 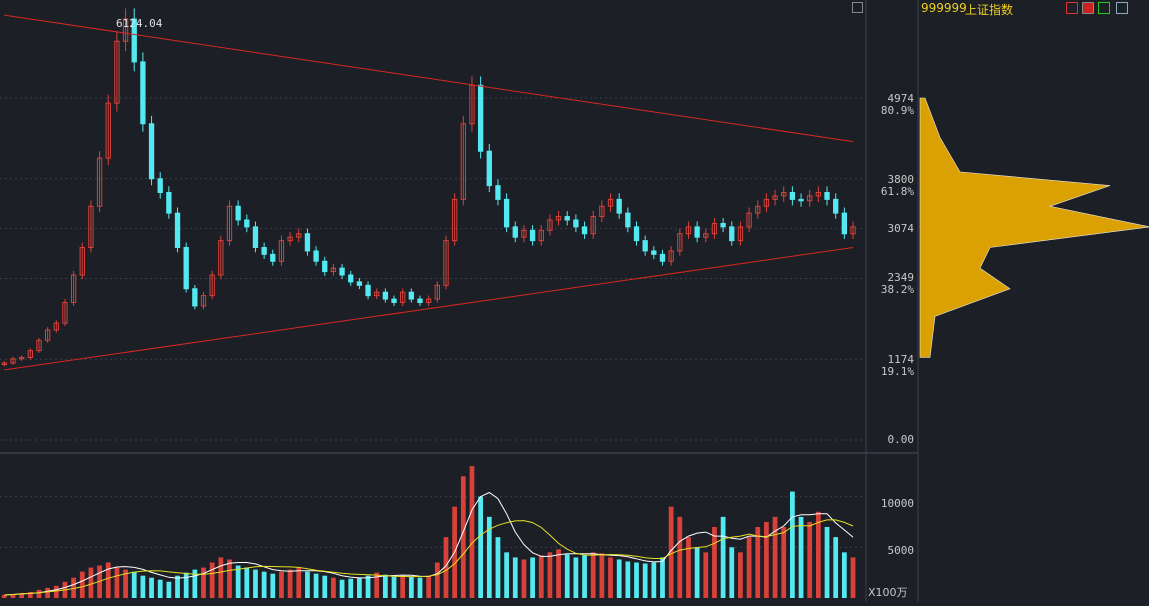 I want to click on price-tick-1: 3800, so click(x=901, y=179).